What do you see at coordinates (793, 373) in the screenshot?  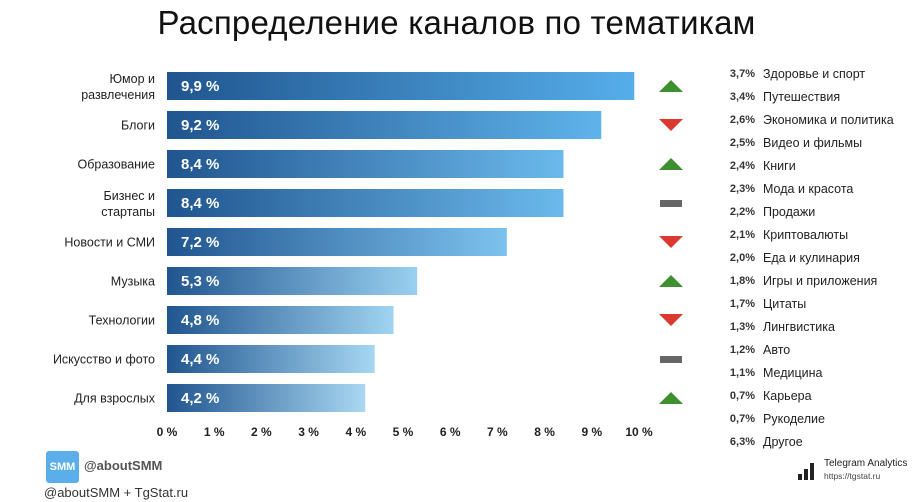 I see `other-topic-name: Медицина` at bounding box center [793, 373].